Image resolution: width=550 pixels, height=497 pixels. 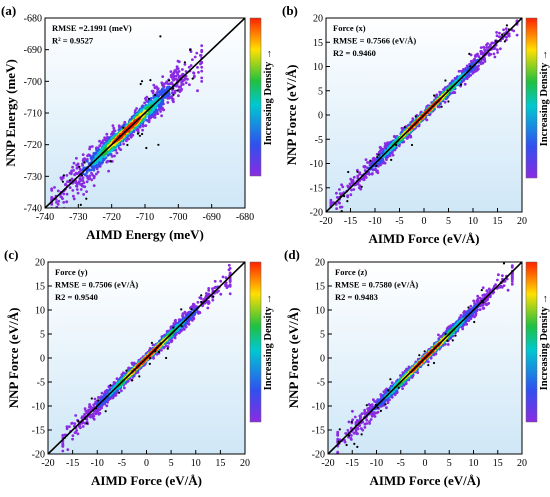 I want to click on y-tick-label: 5, so click(x=42, y=335).